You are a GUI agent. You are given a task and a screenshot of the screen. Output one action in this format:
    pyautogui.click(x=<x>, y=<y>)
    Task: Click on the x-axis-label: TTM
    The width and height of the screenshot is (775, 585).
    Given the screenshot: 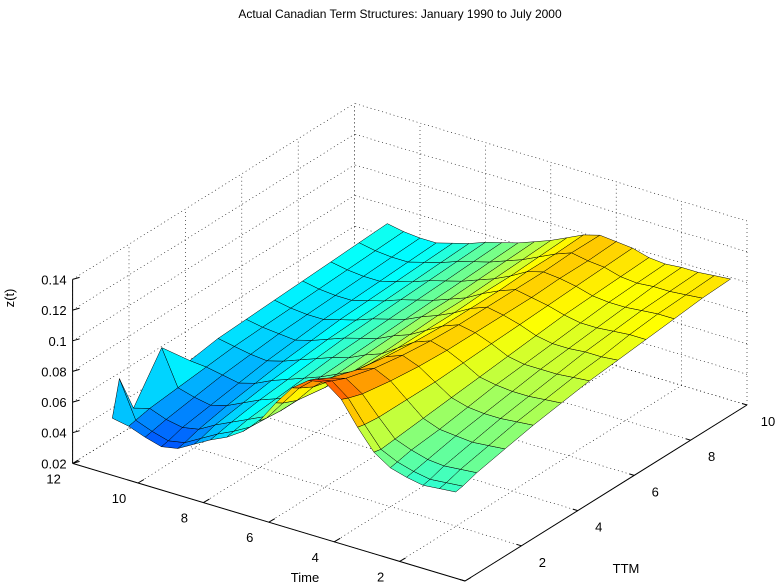 What is the action you would take?
    pyautogui.click(x=626, y=568)
    